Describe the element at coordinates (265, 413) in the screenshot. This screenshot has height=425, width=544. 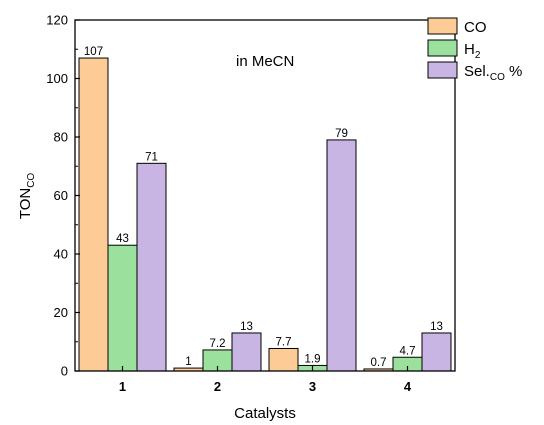
I see `x-axis-title: Catalysts` at that location.